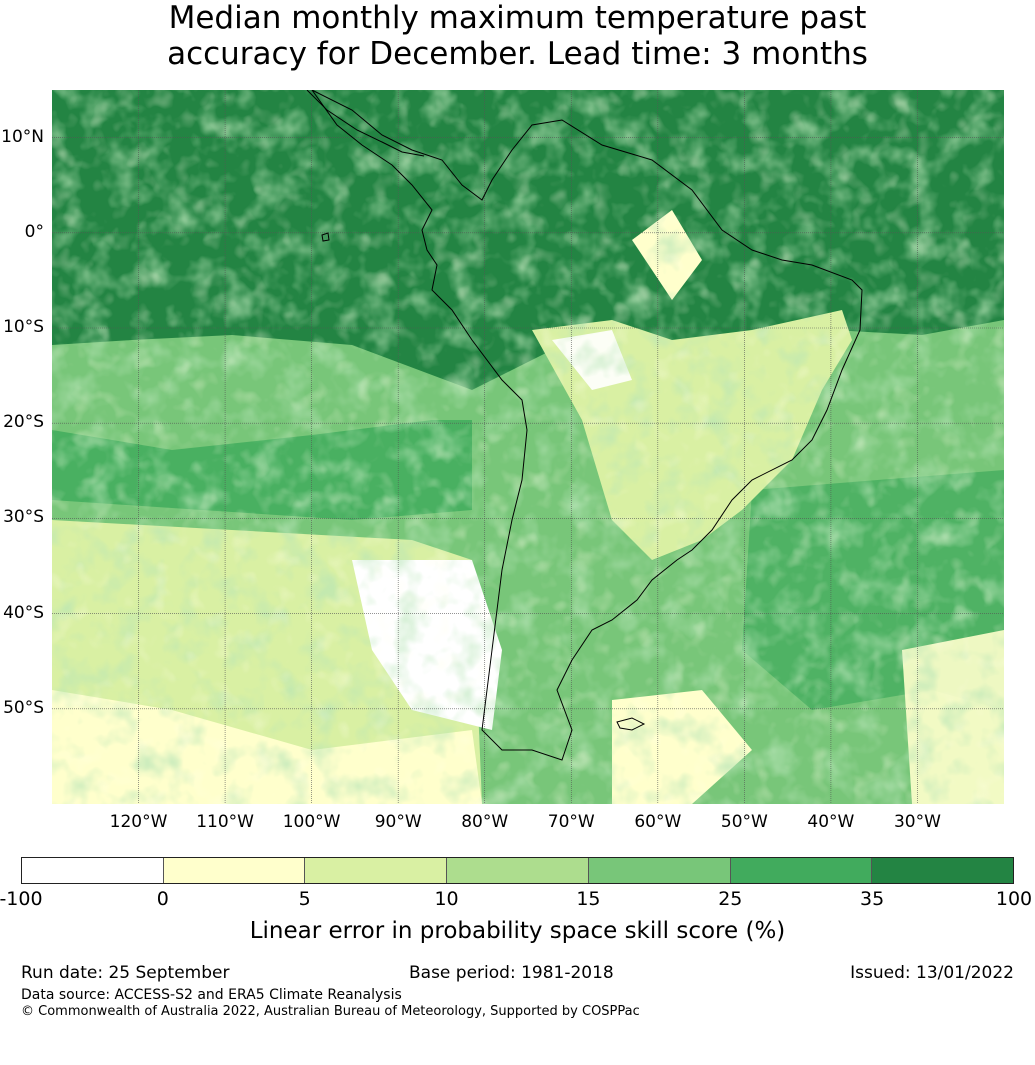  I want to click on falkland-islands, so click(631, 724).